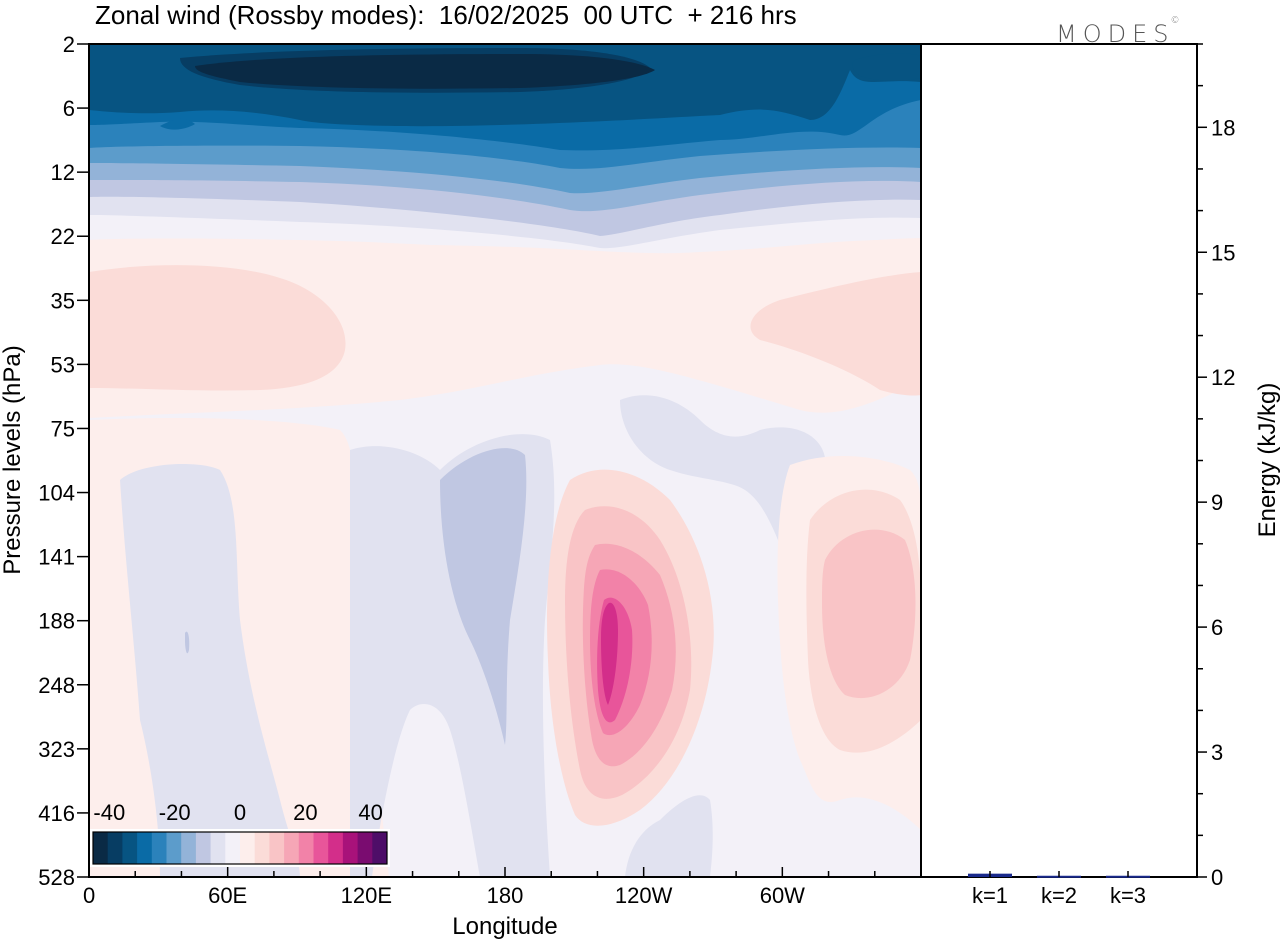 This screenshot has width=1280, height=942. I want to click on pressure-tick-label: 323, so click(56, 749).